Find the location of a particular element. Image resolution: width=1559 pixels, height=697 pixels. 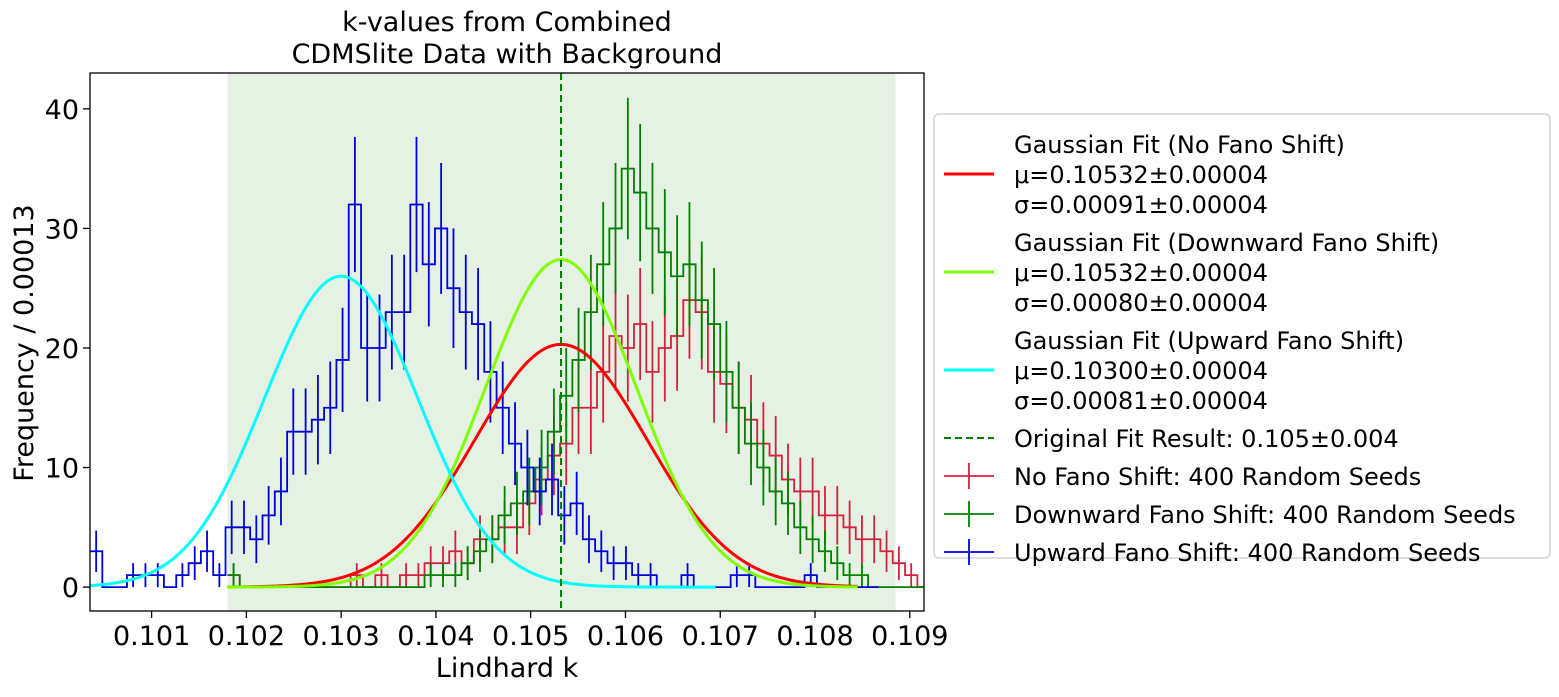

x-axis-label: Lindhard k is located at coordinates (507, 668).